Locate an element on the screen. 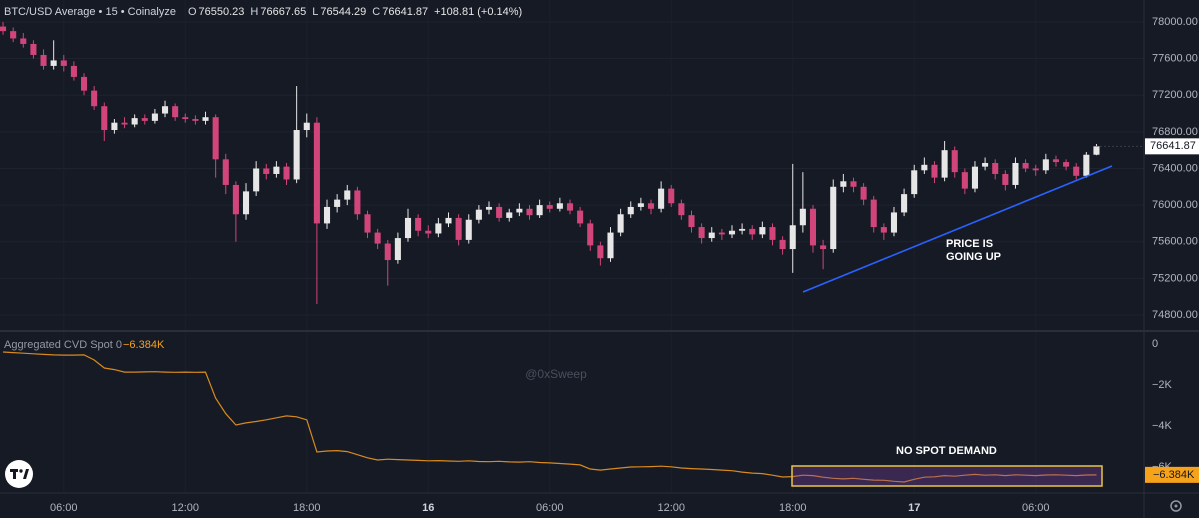 This screenshot has width=1199, height=518. y-tick-label: 77200.00 is located at coordinates (1175, 95).